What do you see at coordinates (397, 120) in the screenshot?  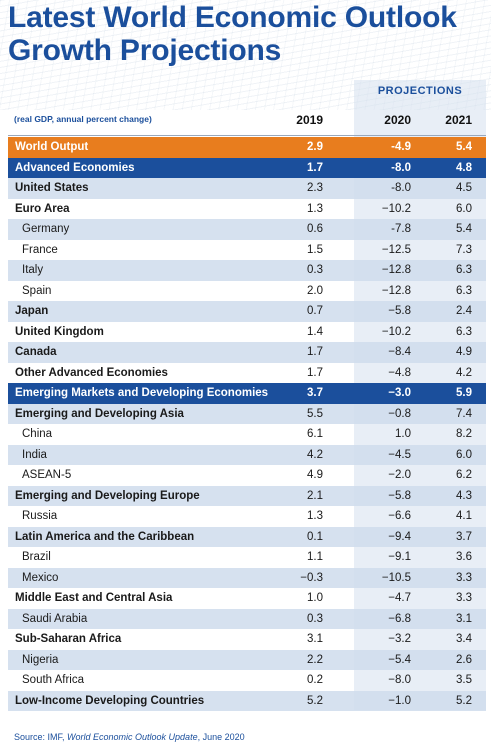 I see `column-header-2020: 2020` at bounding box center [397, 120].